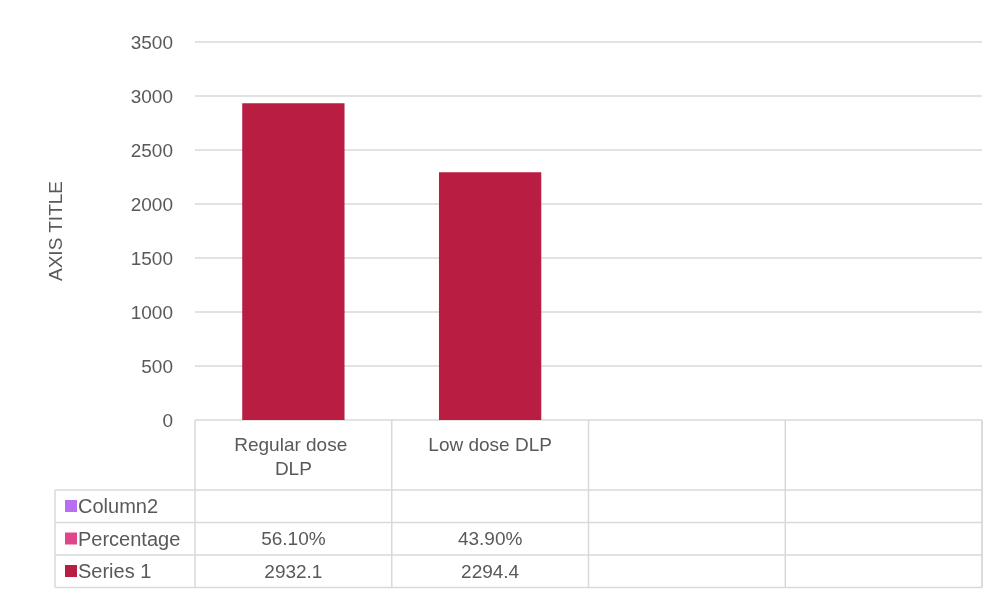 The height and width of the screenshot is (599, 1004). What do you see at coordinates (55, 231) in the screenshot?
I see `y-axis-title: AXIS TITLE` at bounding box center [55, 231].